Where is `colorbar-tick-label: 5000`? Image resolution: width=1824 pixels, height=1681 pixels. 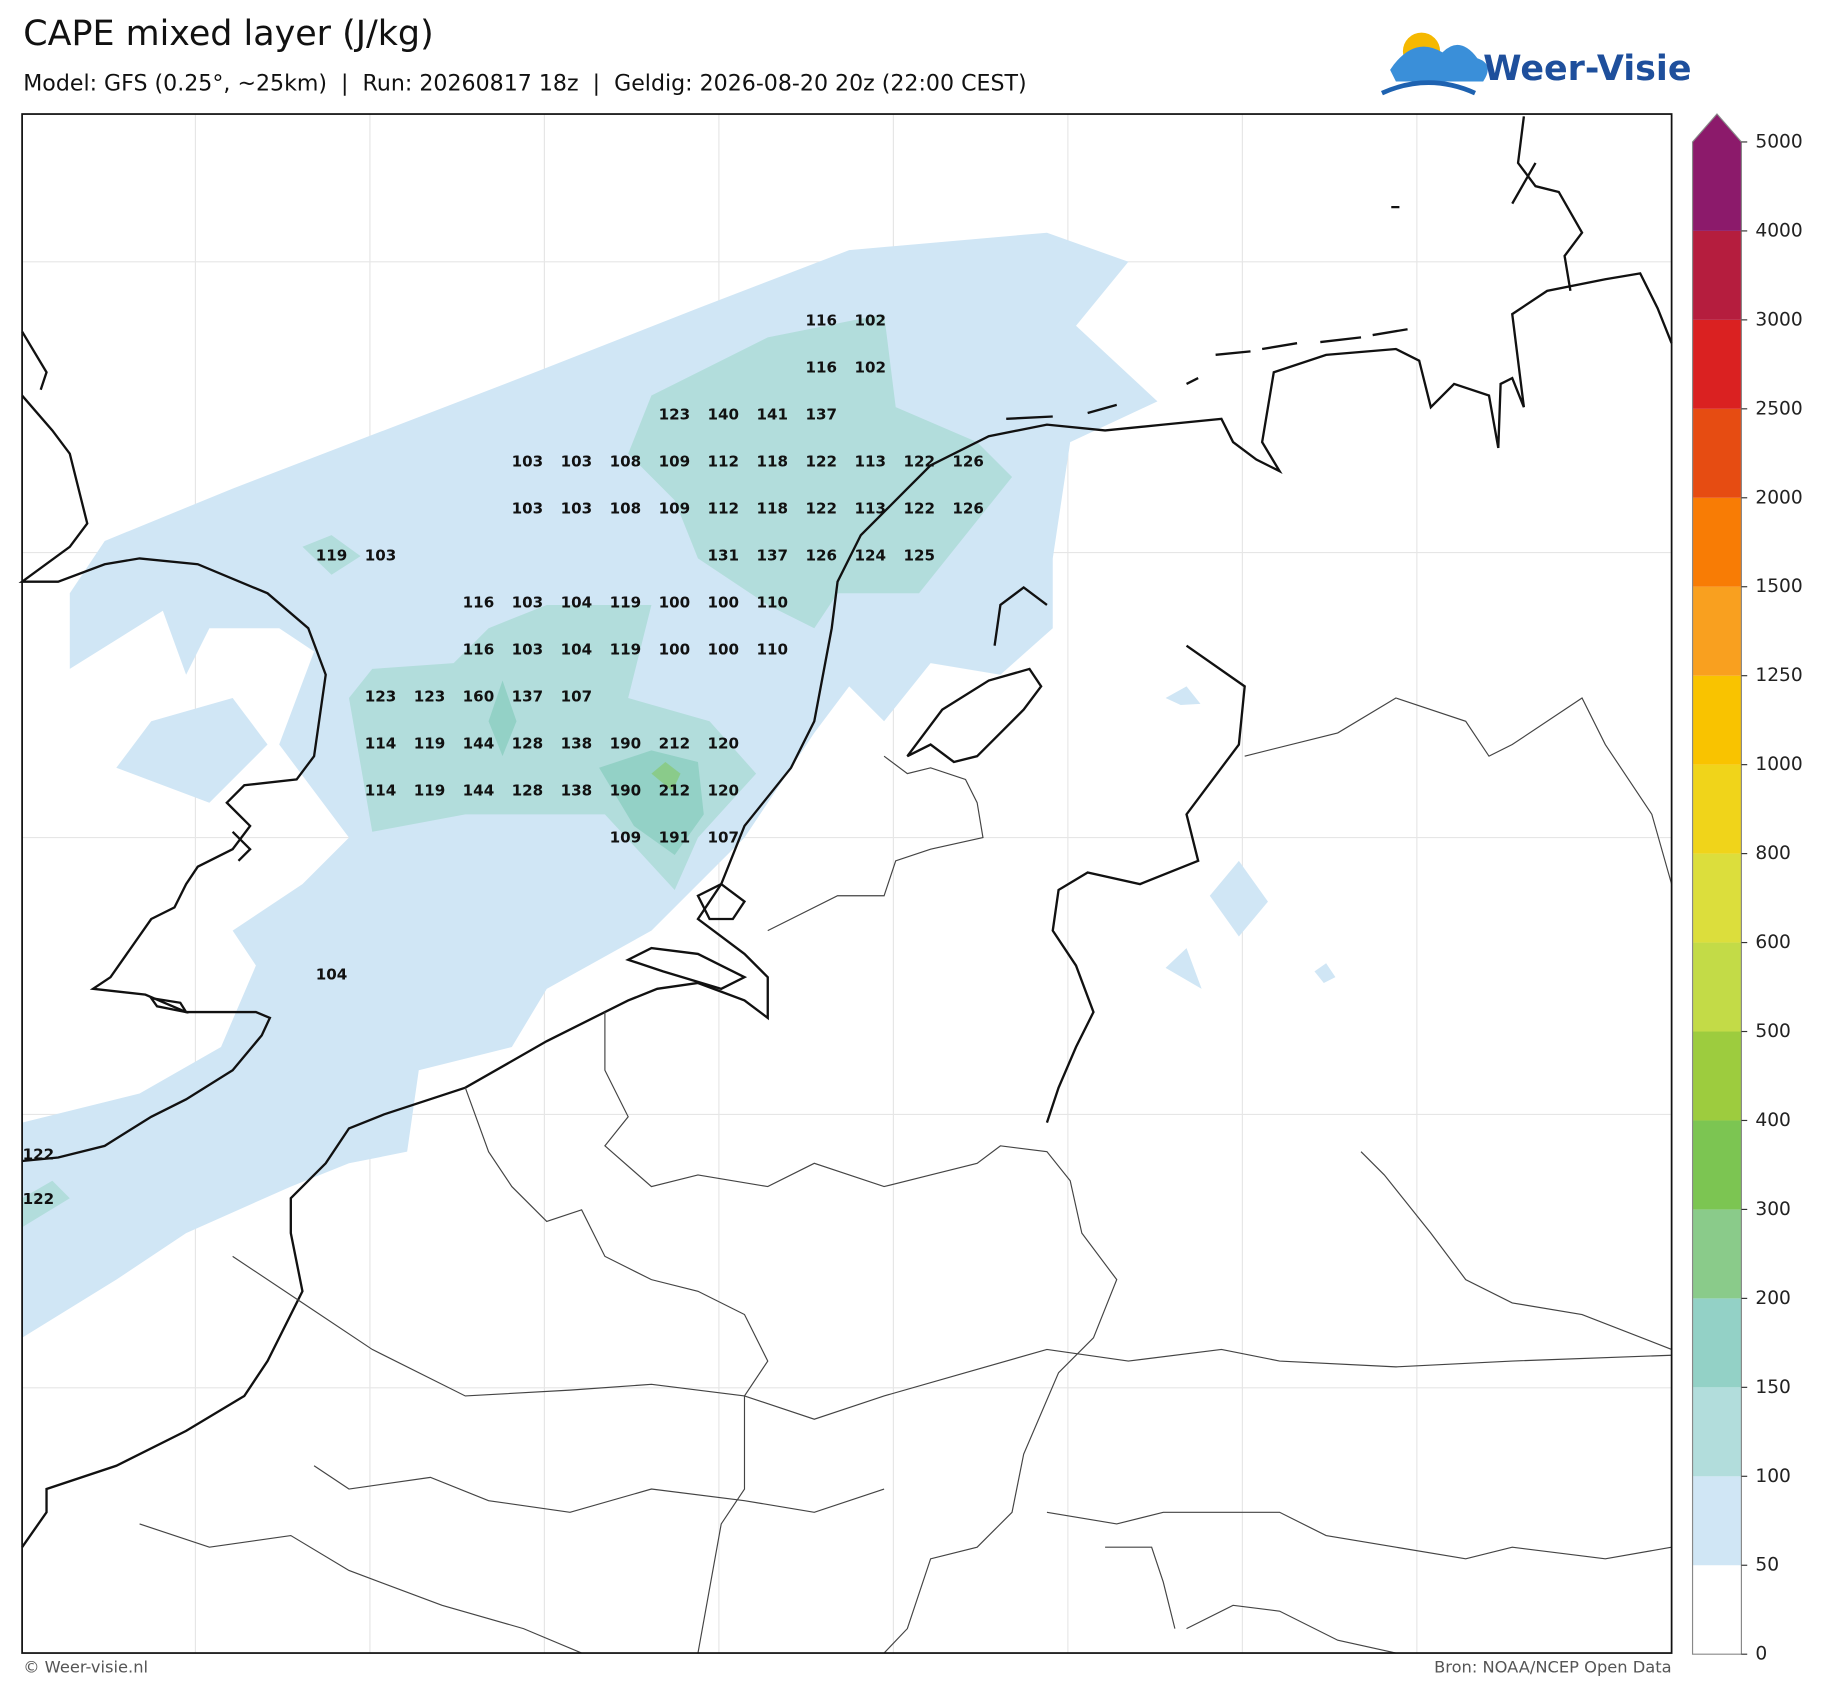
colorbar-tick-label: 5000 is located at coordinates (1778, 141).